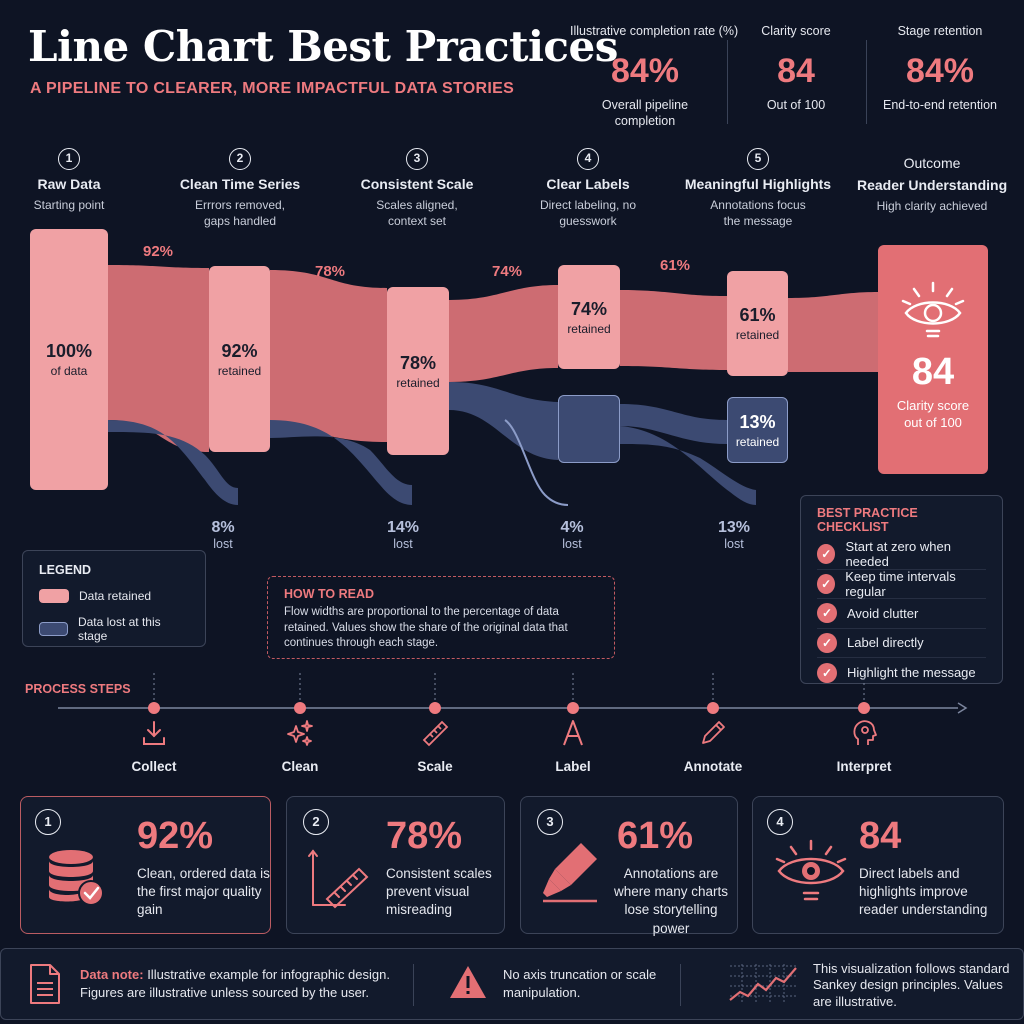 The width and height of the screenshot is (1024, 1024). I want to click on document-icon, so click(45, 984).